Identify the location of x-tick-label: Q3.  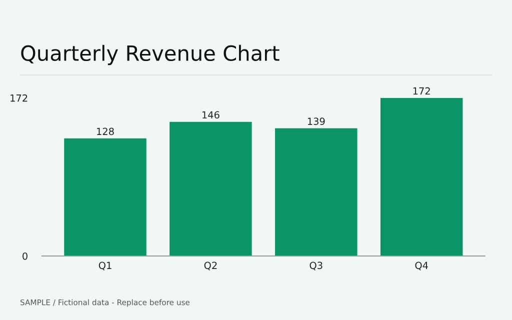
(316, 266).